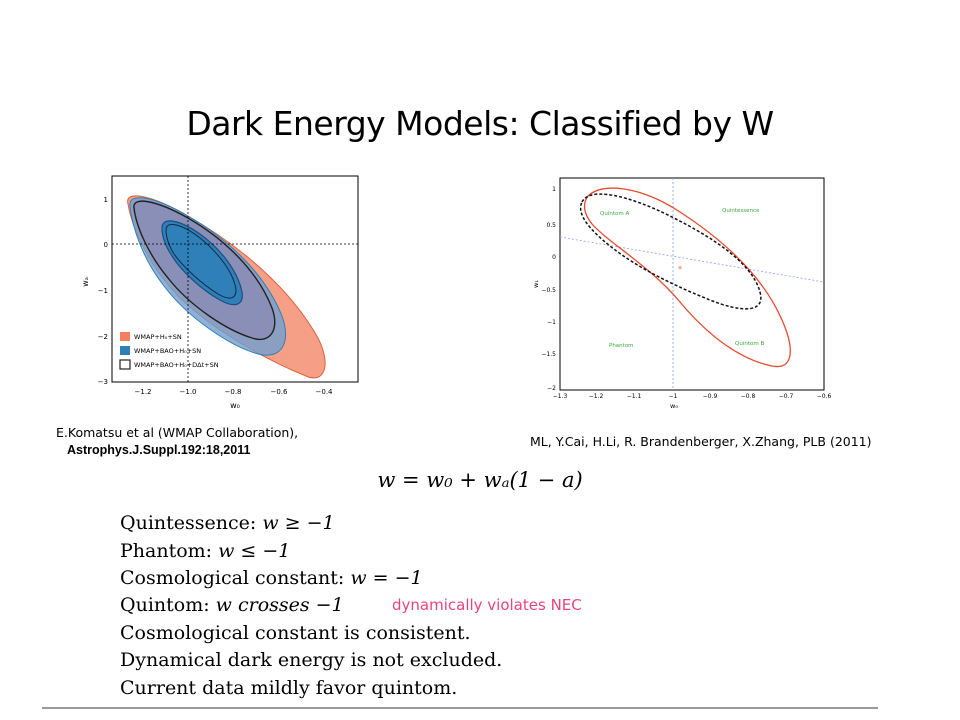 This screenshot has height=720, width=960. I want to click on region-label: Phantom, so click(621, 346).